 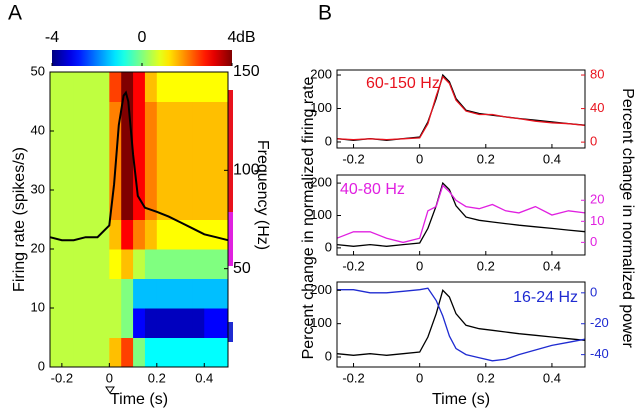 I want to click on y2-tick-label: 20, so click(x=597, y=199).